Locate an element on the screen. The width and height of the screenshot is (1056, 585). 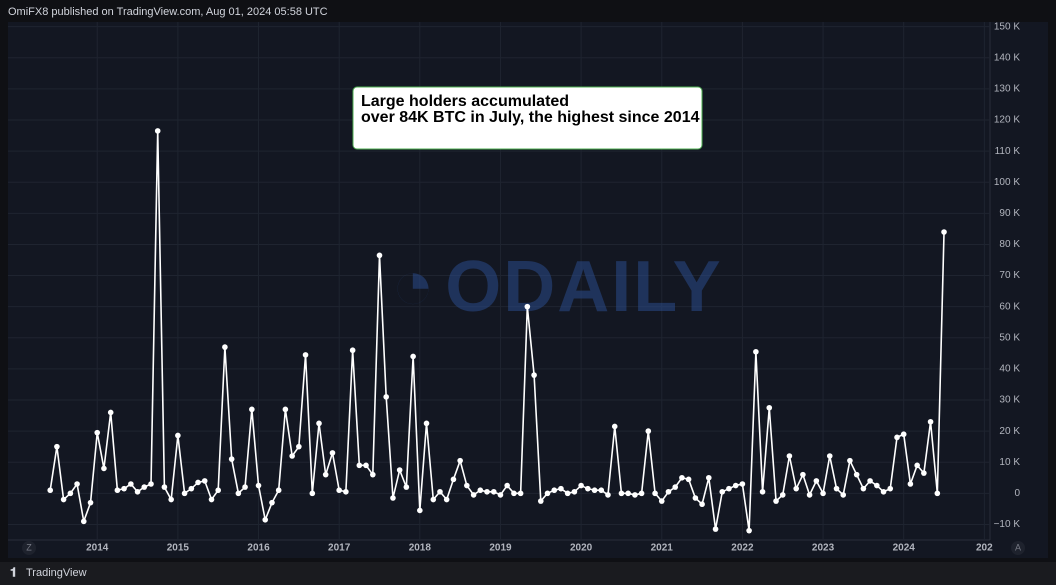
annotation-line: Large holders accumulated is located at coordinates (465, 101).